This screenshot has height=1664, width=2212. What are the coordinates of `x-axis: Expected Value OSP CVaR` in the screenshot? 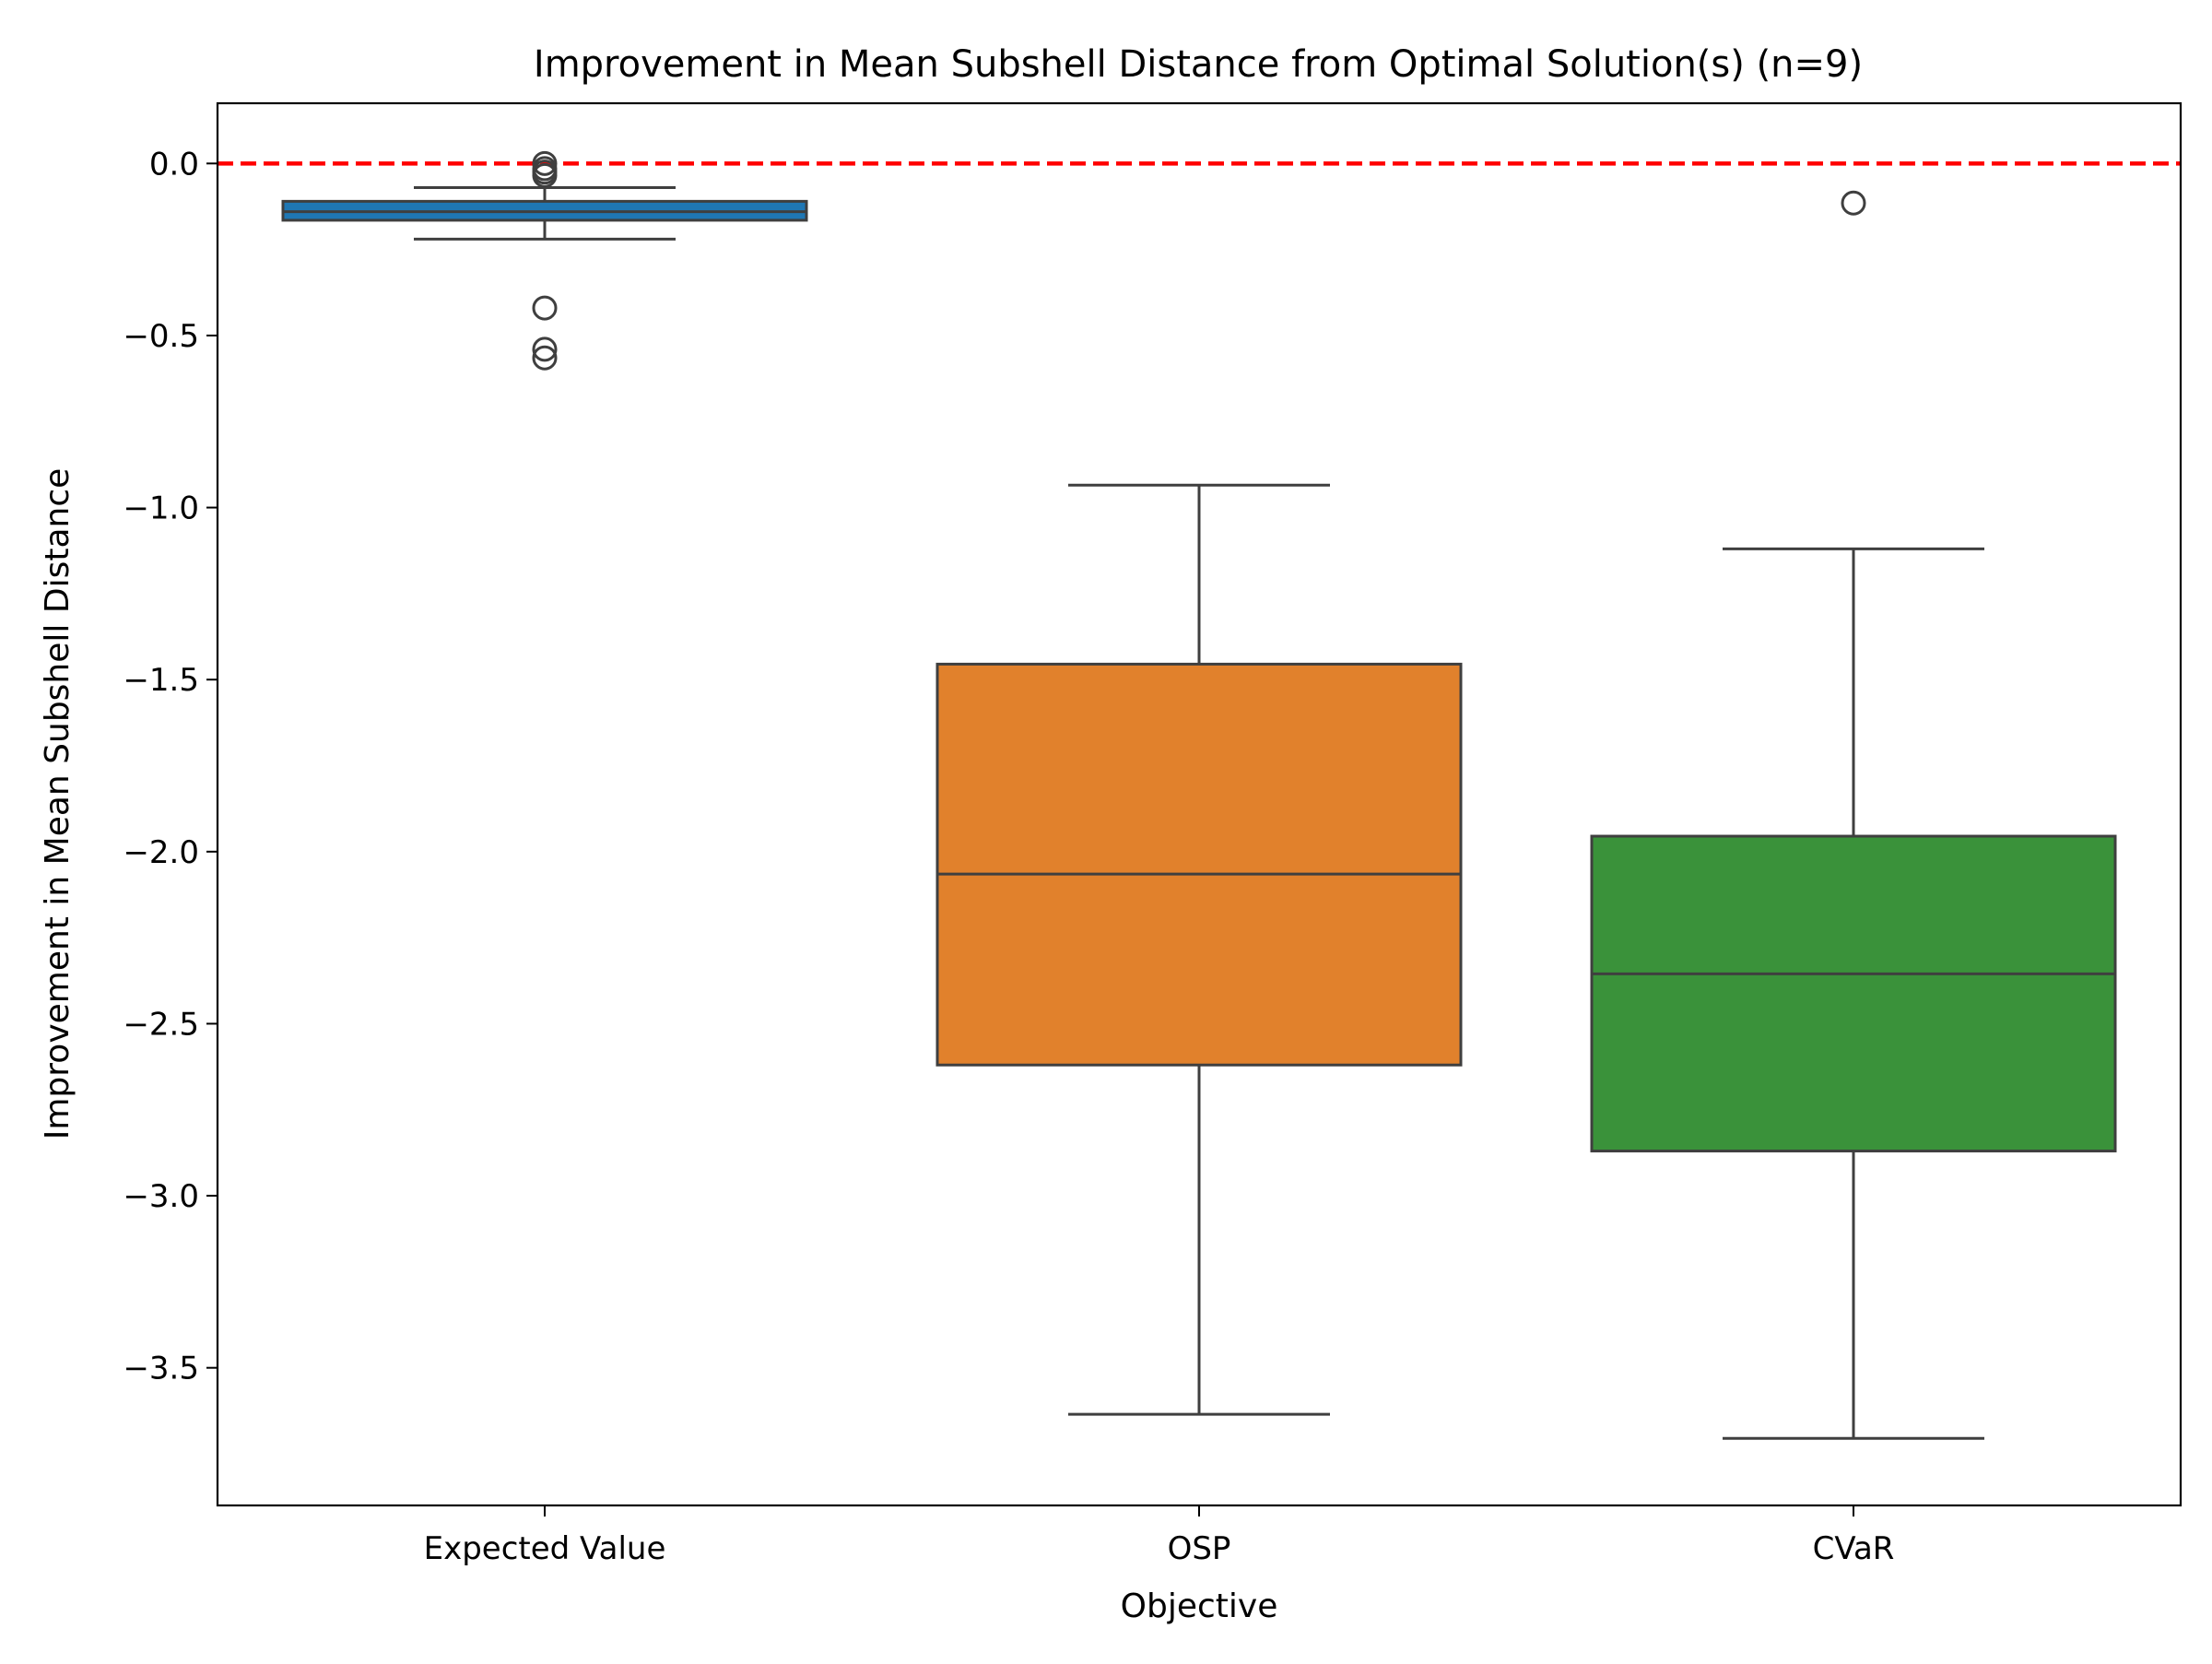 It's located at (1159, 1536).